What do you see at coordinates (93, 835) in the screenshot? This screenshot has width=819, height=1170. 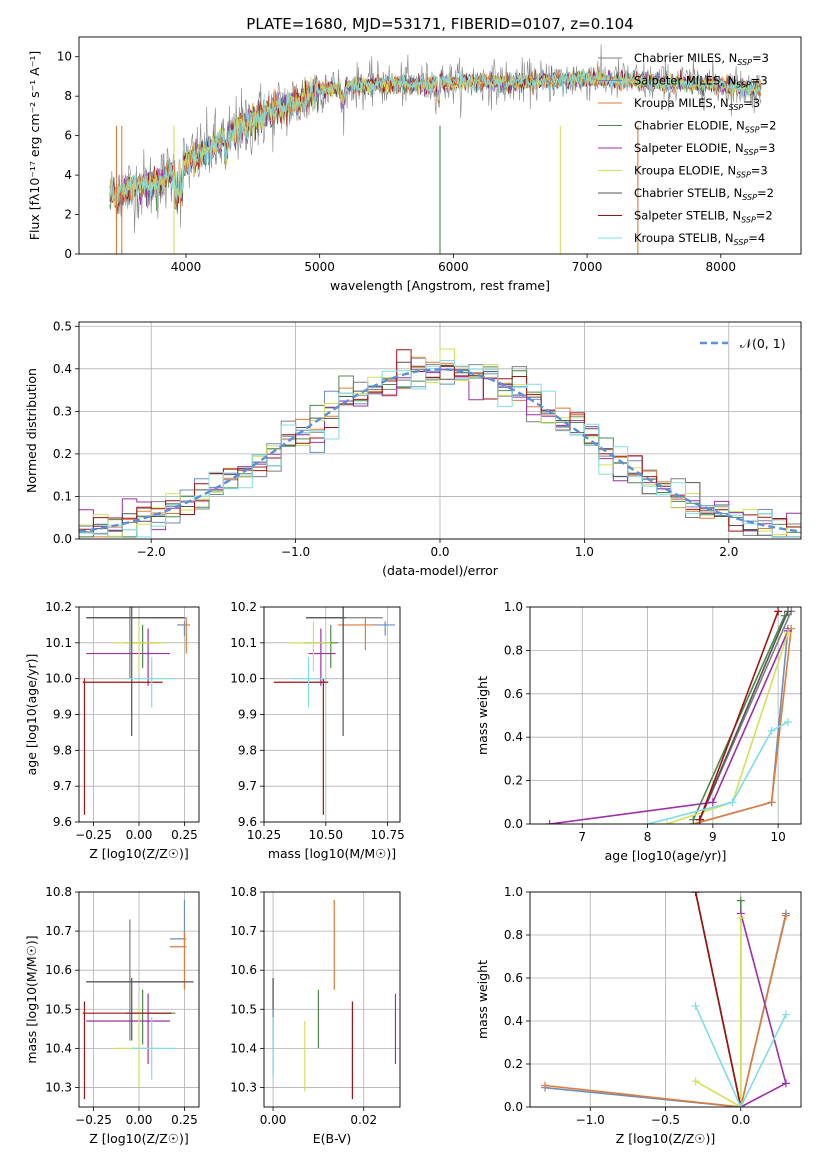 I see `x-tick-label: −0.25` at bounding box center [93, 835].